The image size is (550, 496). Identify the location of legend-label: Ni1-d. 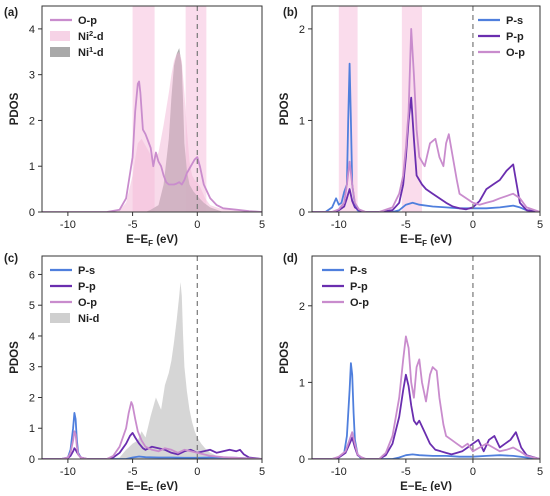
(91, 52).